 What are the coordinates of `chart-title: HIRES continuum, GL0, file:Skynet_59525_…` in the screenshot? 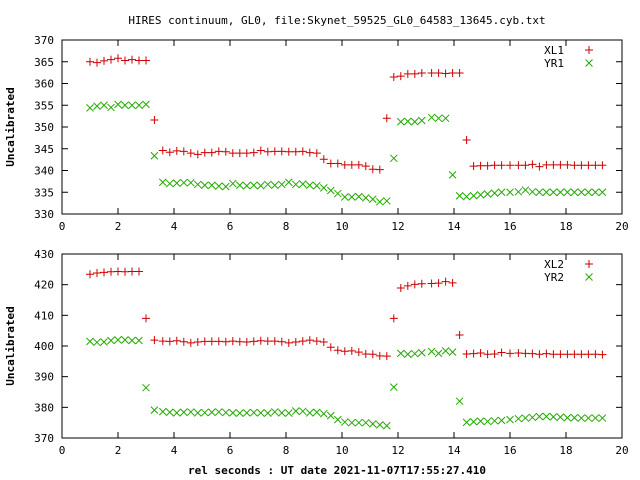 It's located at (336, 20).